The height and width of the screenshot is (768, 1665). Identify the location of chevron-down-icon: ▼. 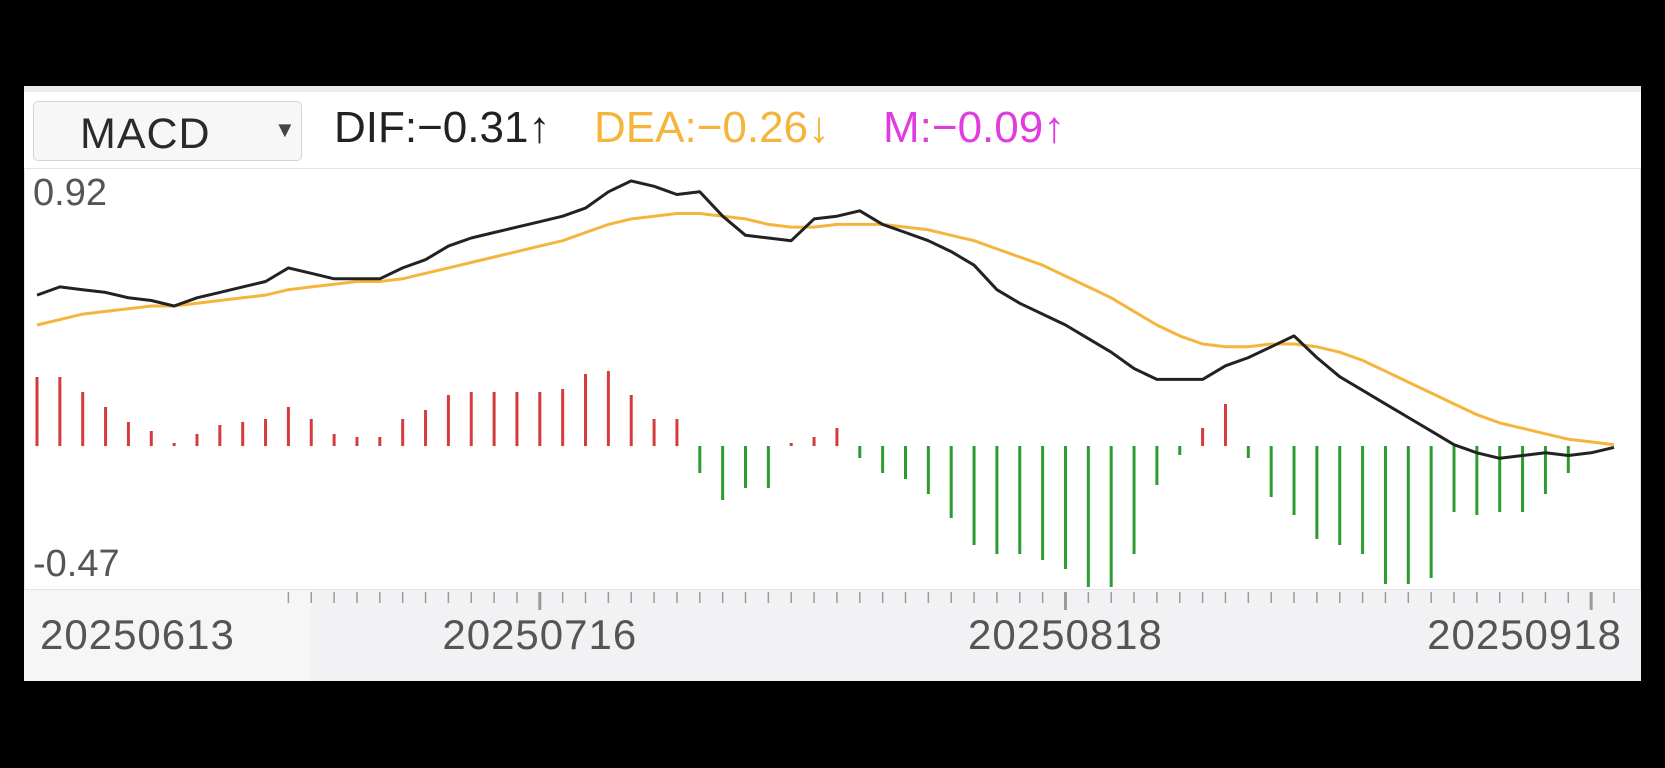
(285, 129).